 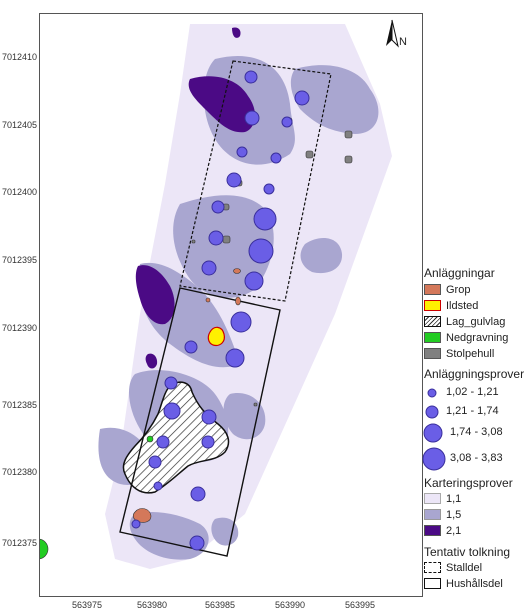 What do you see at coordinates (20, 472) in the screenshot?
I see `y-tick-label: 7012380` at bounding box center [20, 472].